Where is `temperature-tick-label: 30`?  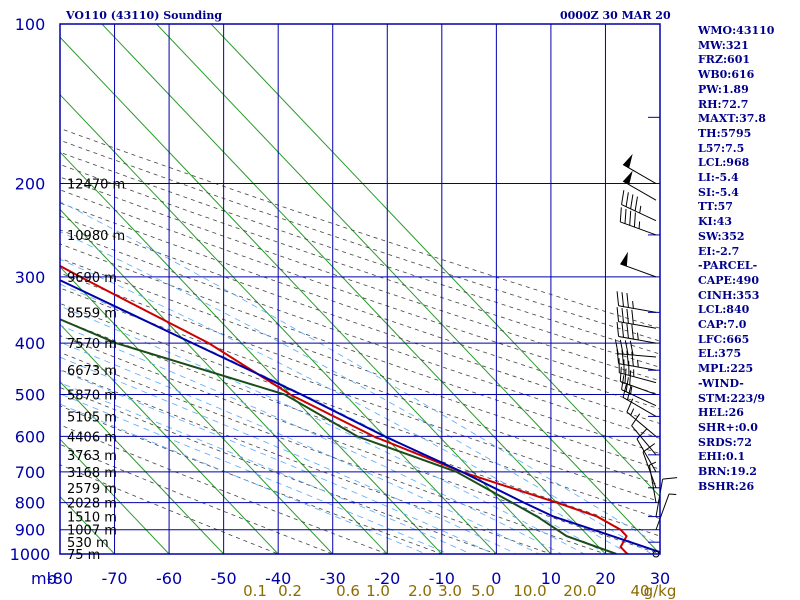
temperature-tick-label: 30 is located at coordinates (660, 578).